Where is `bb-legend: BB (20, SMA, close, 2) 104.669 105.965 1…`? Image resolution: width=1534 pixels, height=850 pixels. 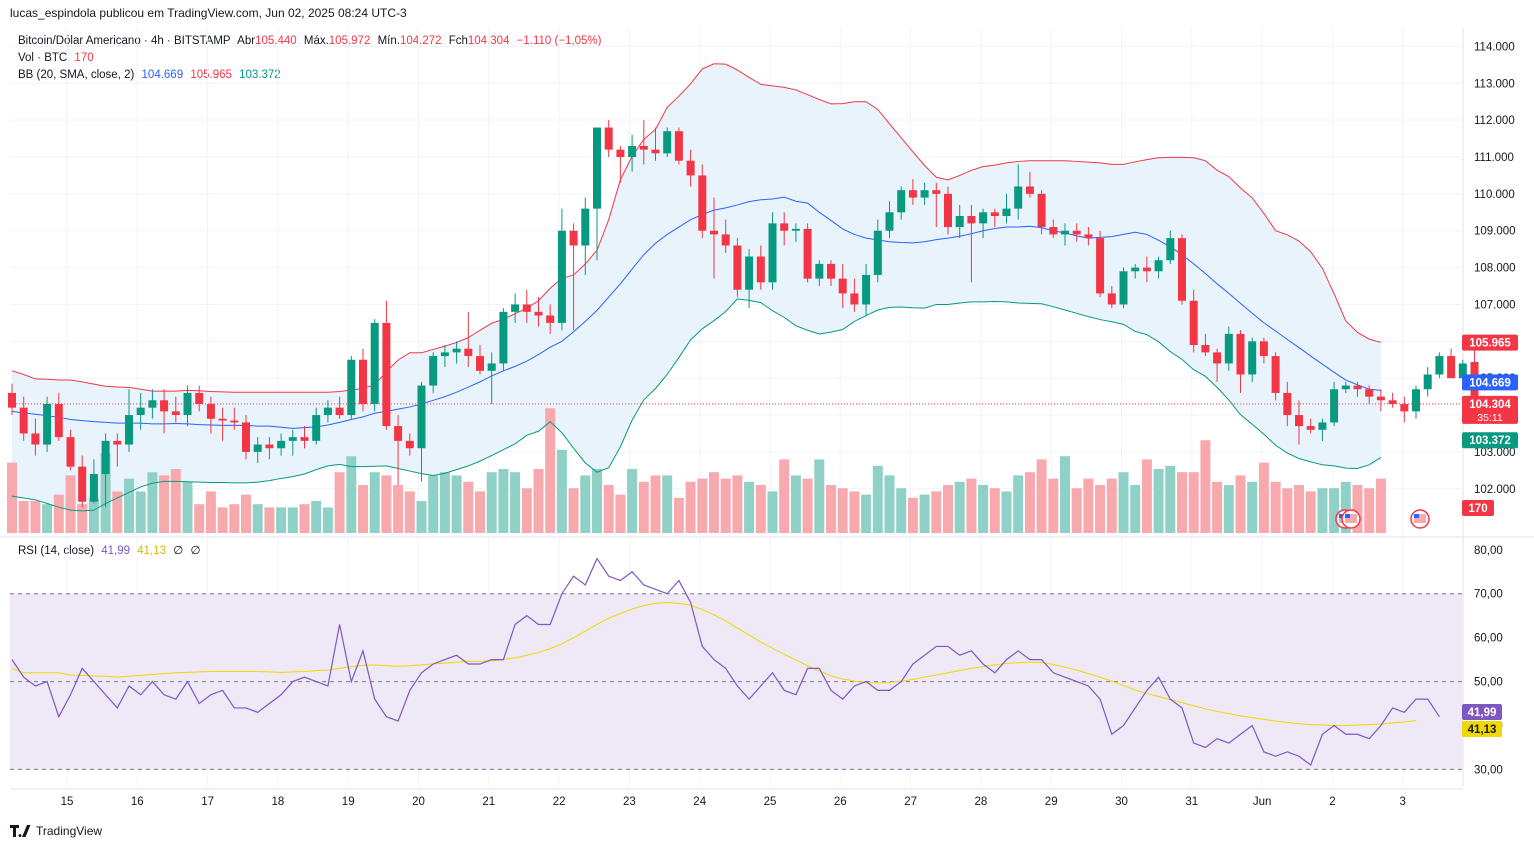 bb-legend: BB (20, SMA, close, 2) 104.669 105.965 1… is located at coordinates (151, 75).